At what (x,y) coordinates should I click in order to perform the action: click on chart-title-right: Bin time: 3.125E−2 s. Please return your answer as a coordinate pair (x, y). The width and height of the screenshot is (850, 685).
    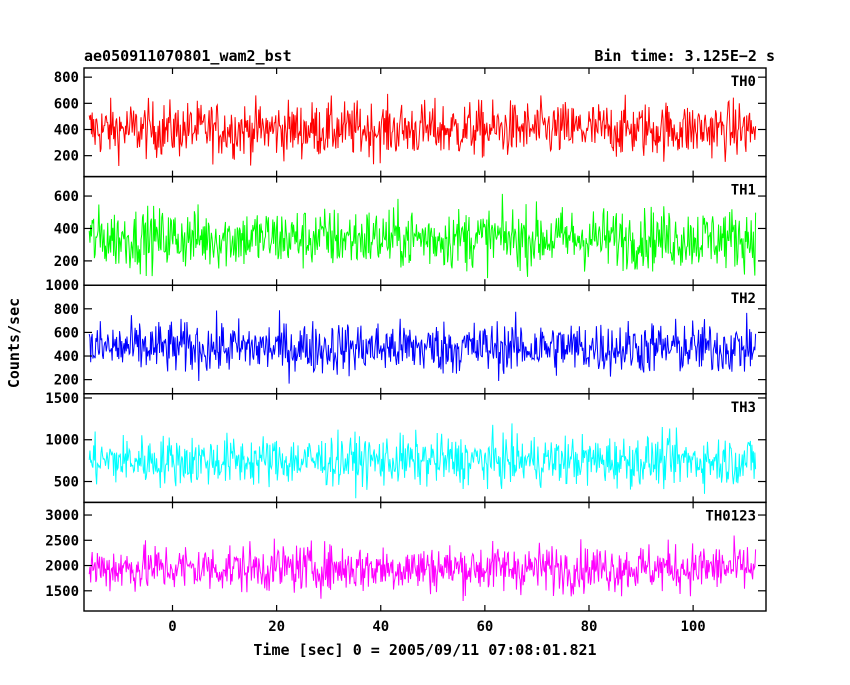
    Looking at the image, I should click on (684, 56).